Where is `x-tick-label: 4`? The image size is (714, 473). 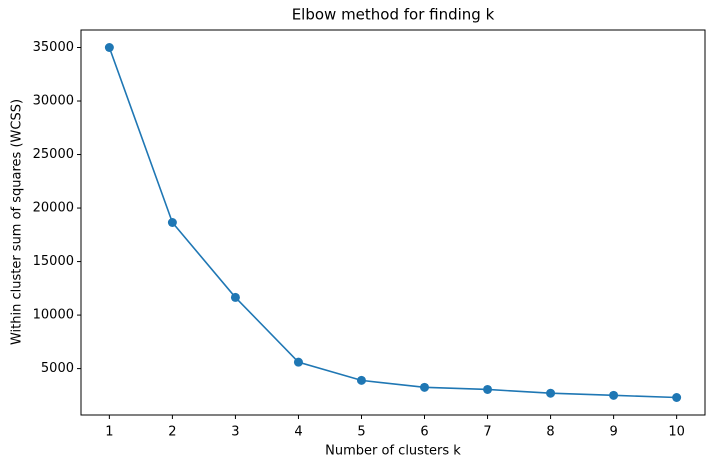 x-tick-label: 4 is located at coordinates (298, 432).